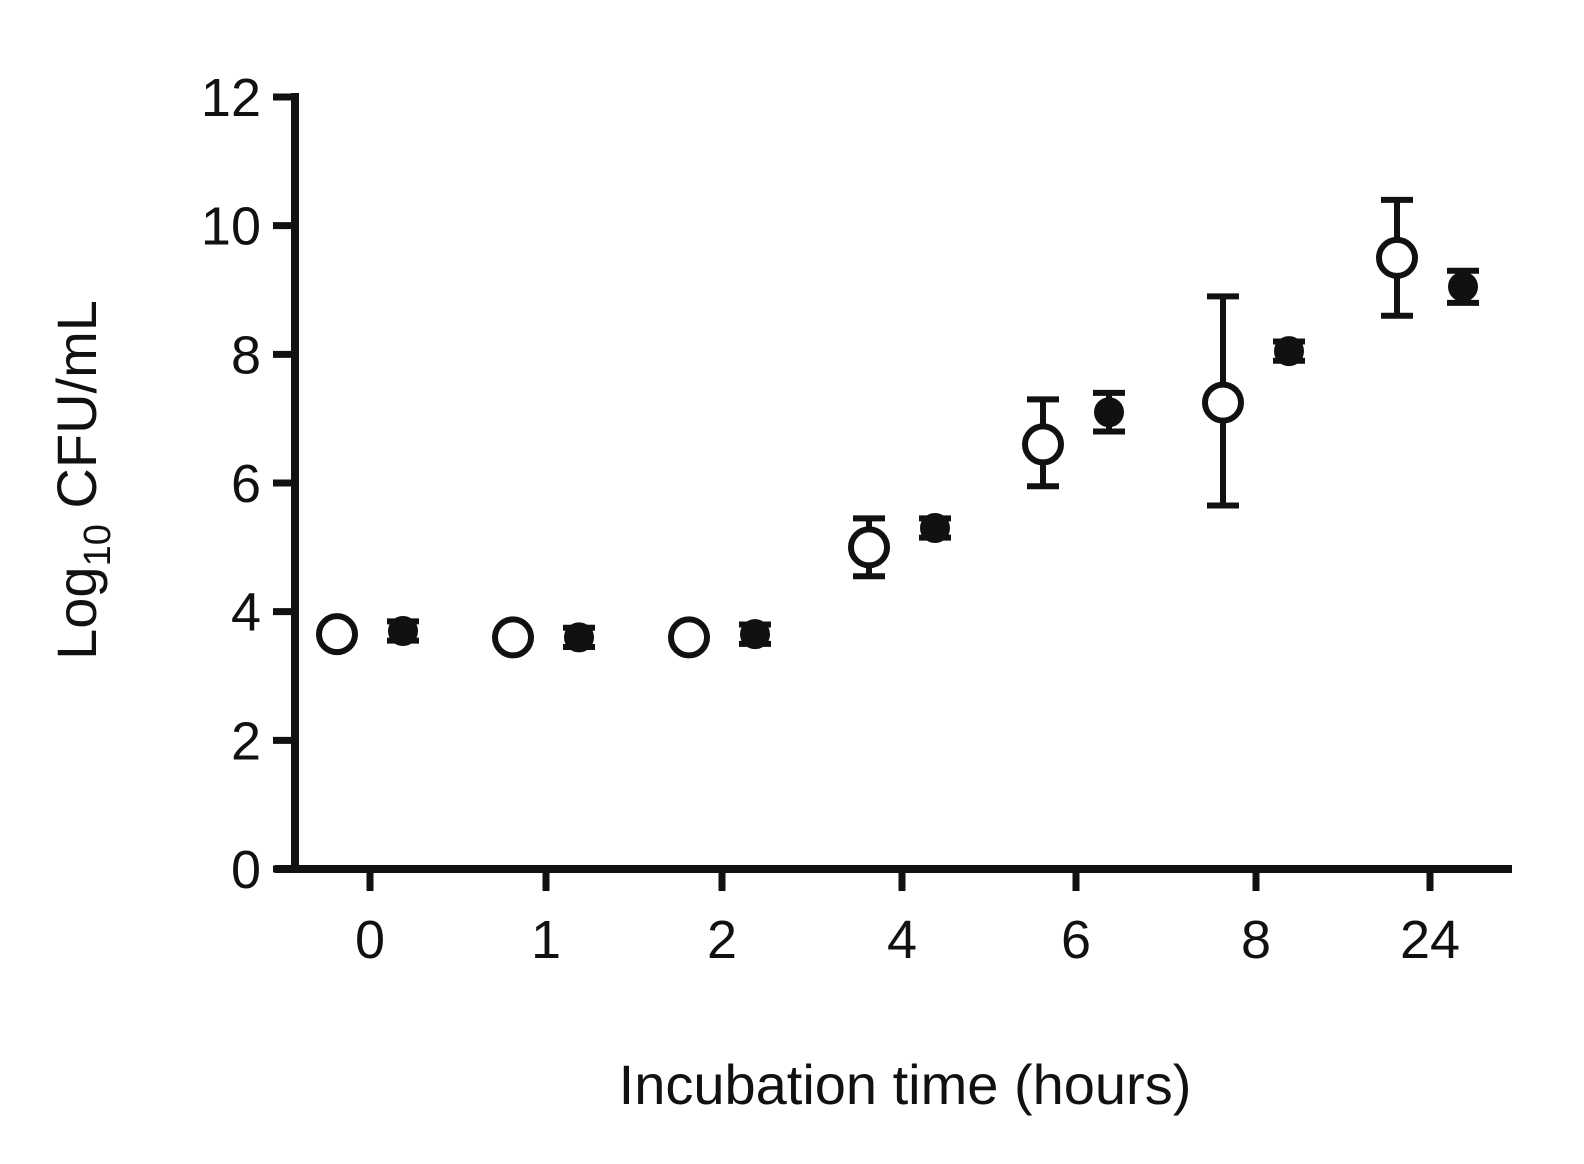 The width and height of the screenshot is (1584, 1164). What do you see at coordinates (231, 98) in the screenshot?
I see `y-tick-label: 12` at bounding box center [231, 98].